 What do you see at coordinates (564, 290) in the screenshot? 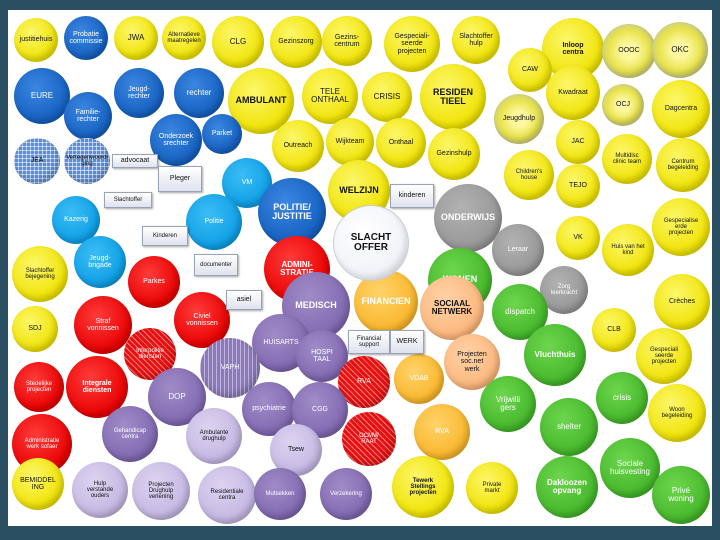
I see `circle-zorg-leerkracht: Zorg leerkracht` at bounding box center [564, 290].